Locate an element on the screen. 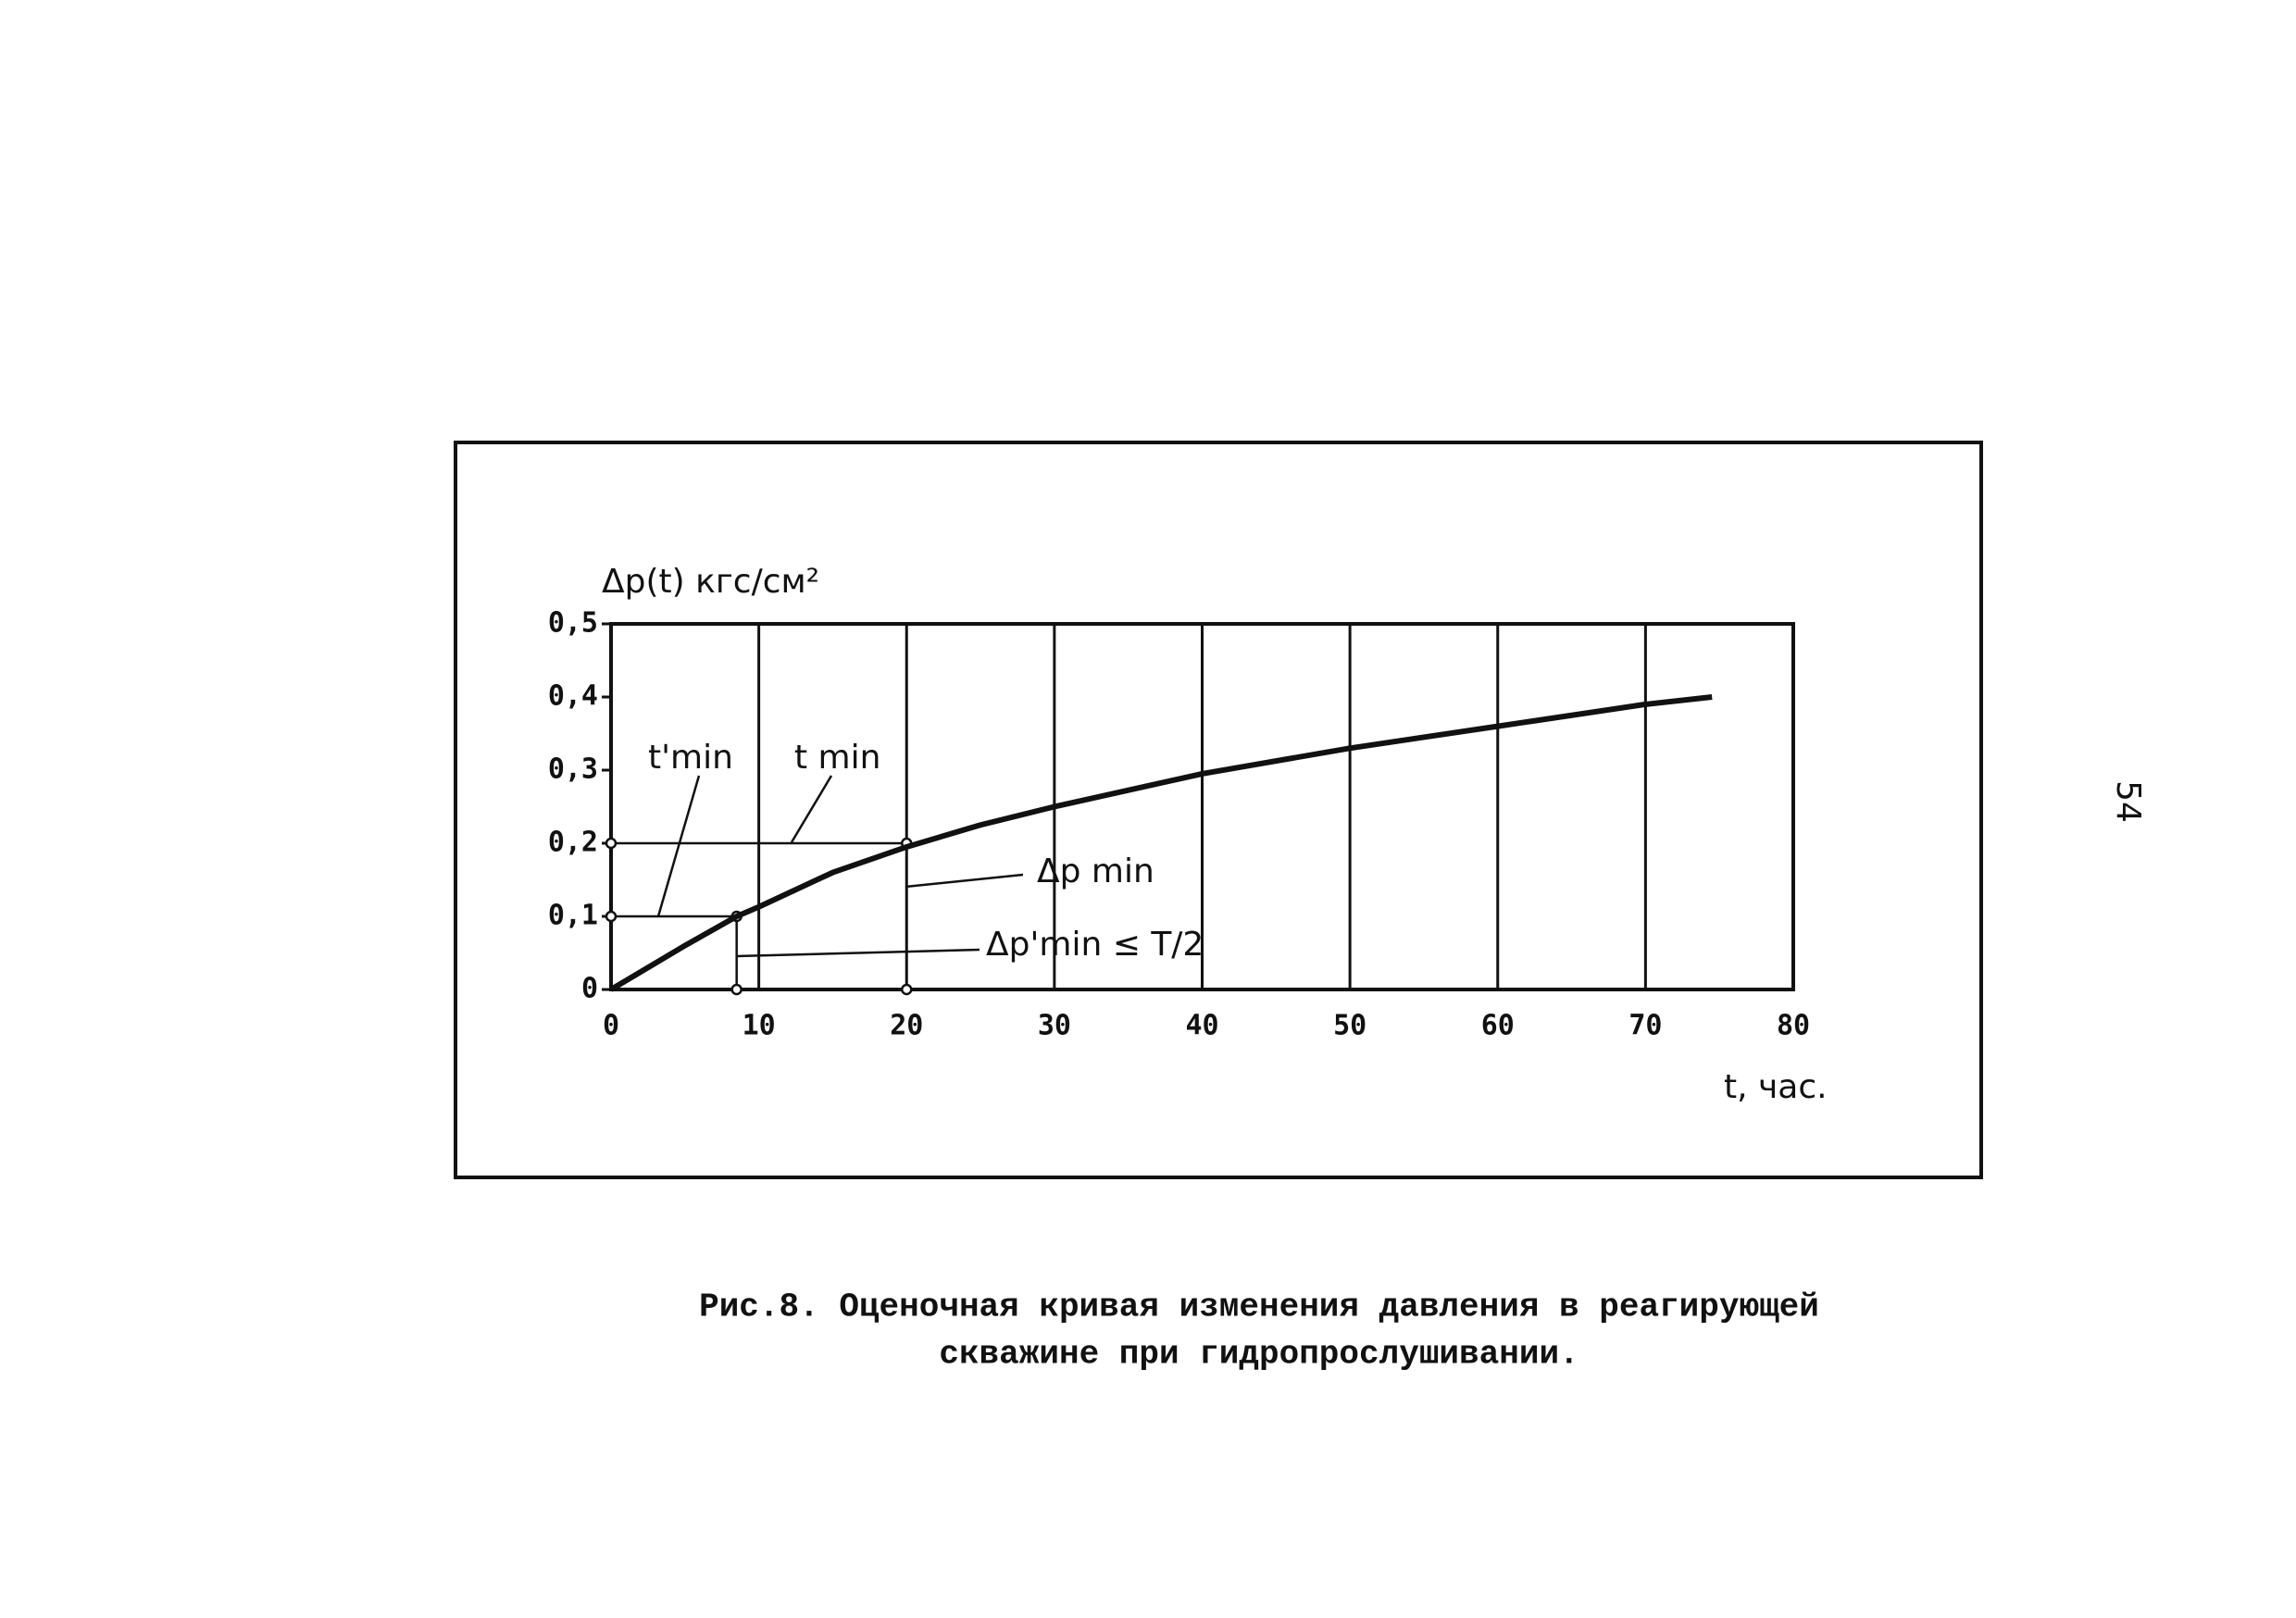  x-tick-label: 60 is located at coordinates (1498, 1026).